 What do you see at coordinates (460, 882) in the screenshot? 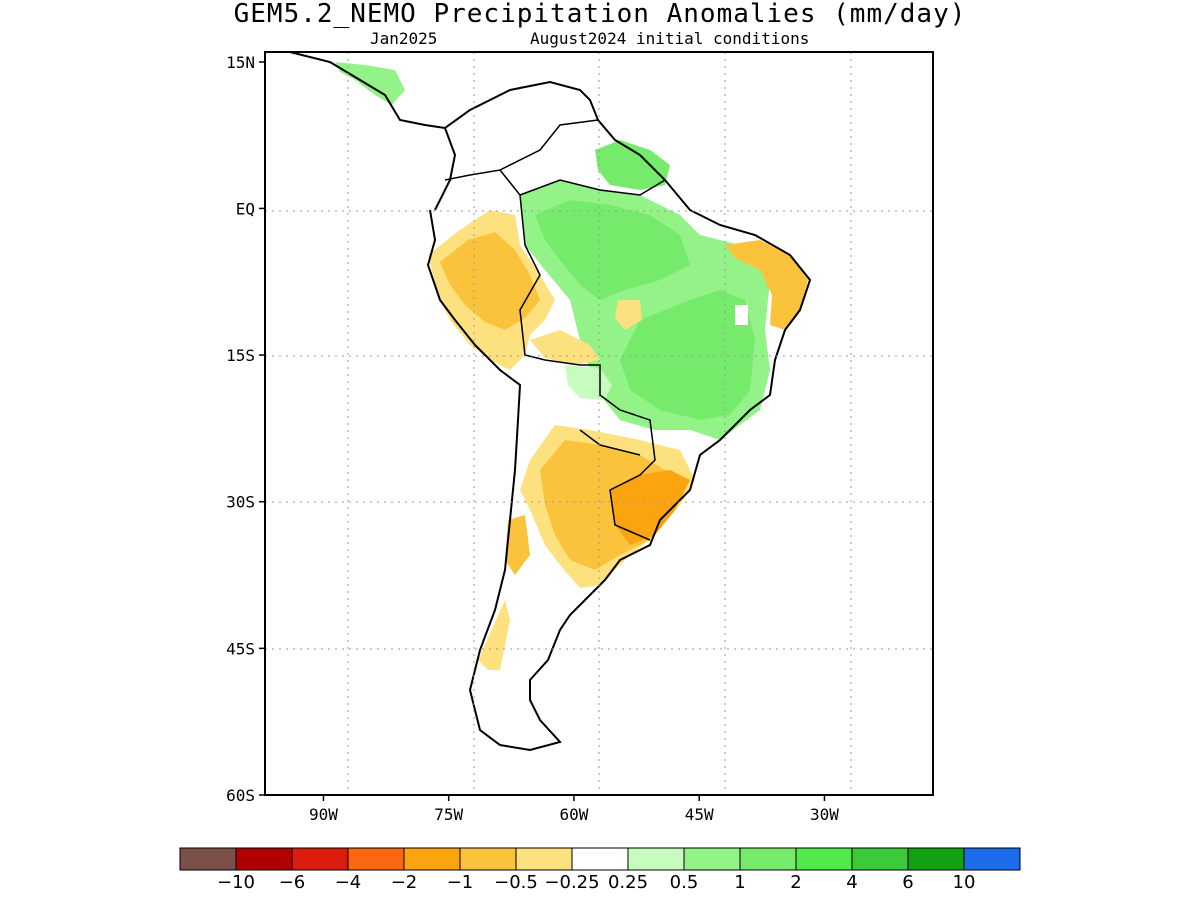
I see `colorbar-label: −1` at bounding box center [460, 882].